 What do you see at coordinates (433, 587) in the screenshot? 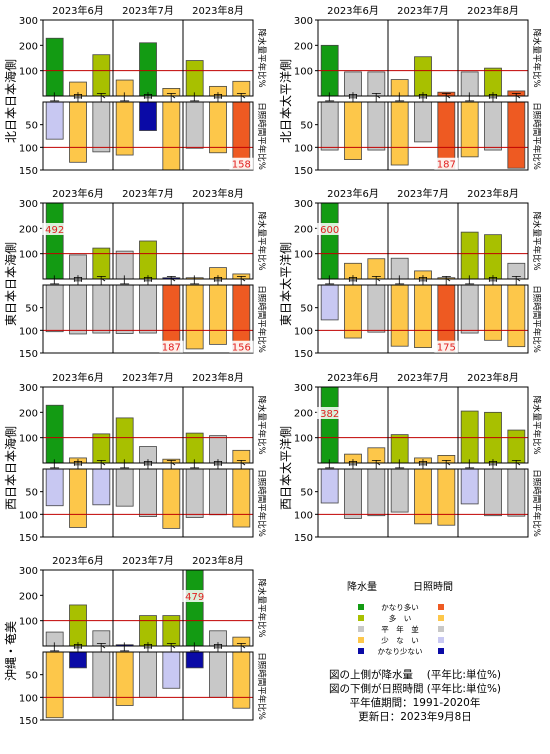
I see `legend-sun-header: 日照時間` at bounding box center [433, 587].